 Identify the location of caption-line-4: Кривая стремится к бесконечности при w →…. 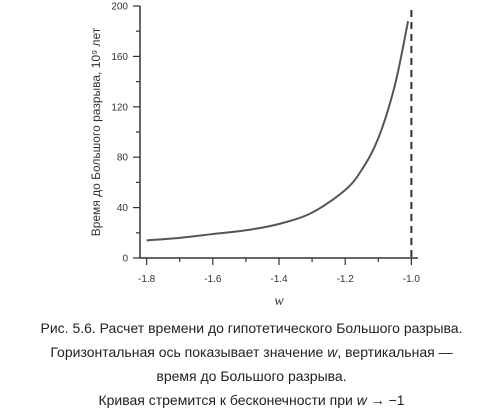
(251, 400).